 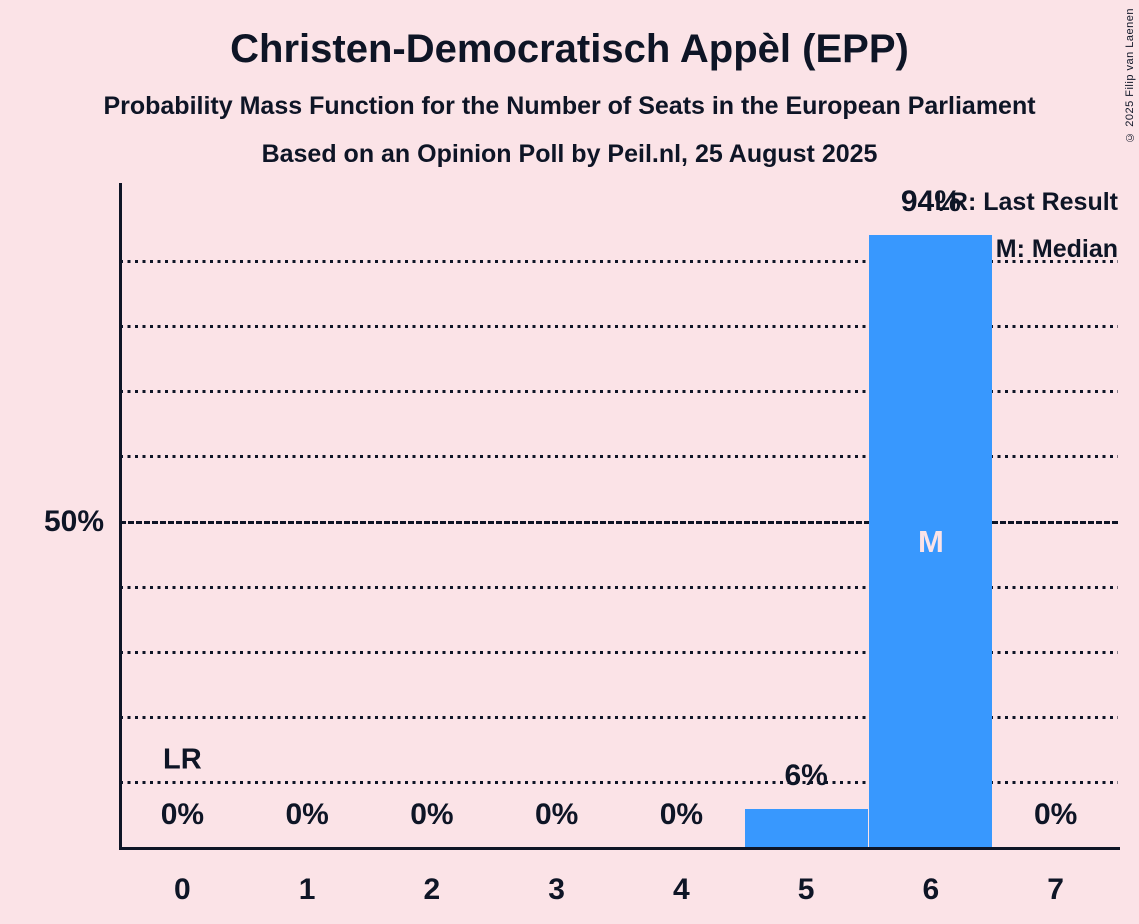 What do you see at coordinates (806, 775) in the screenshot?
I see `bar-value-label: 6%` at bounding box center [806, 775].